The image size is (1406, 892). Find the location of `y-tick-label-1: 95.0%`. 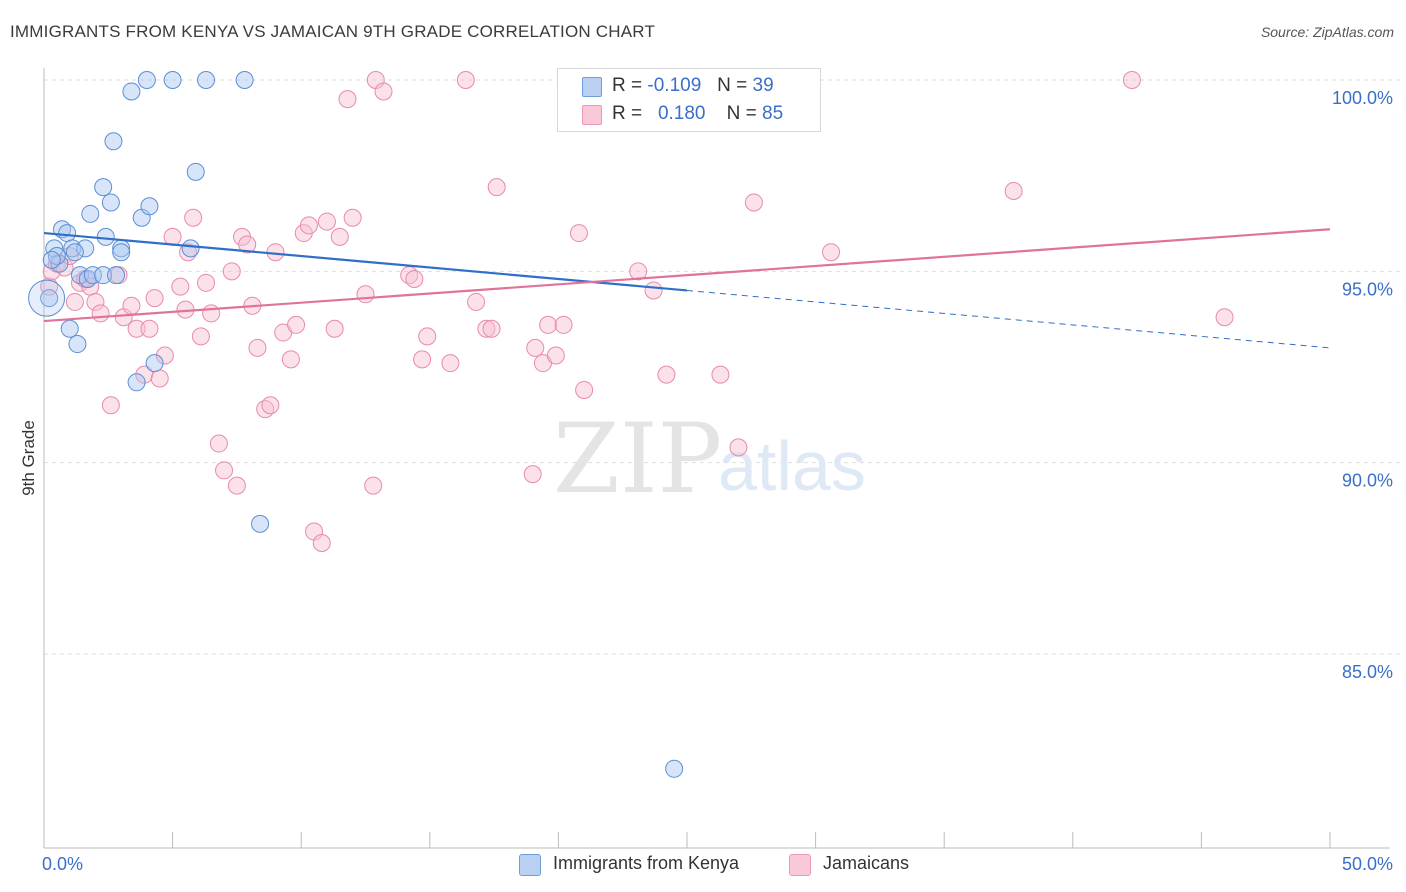

y-tick-label-1: 95.0% is located at coordinates (1367, 289).